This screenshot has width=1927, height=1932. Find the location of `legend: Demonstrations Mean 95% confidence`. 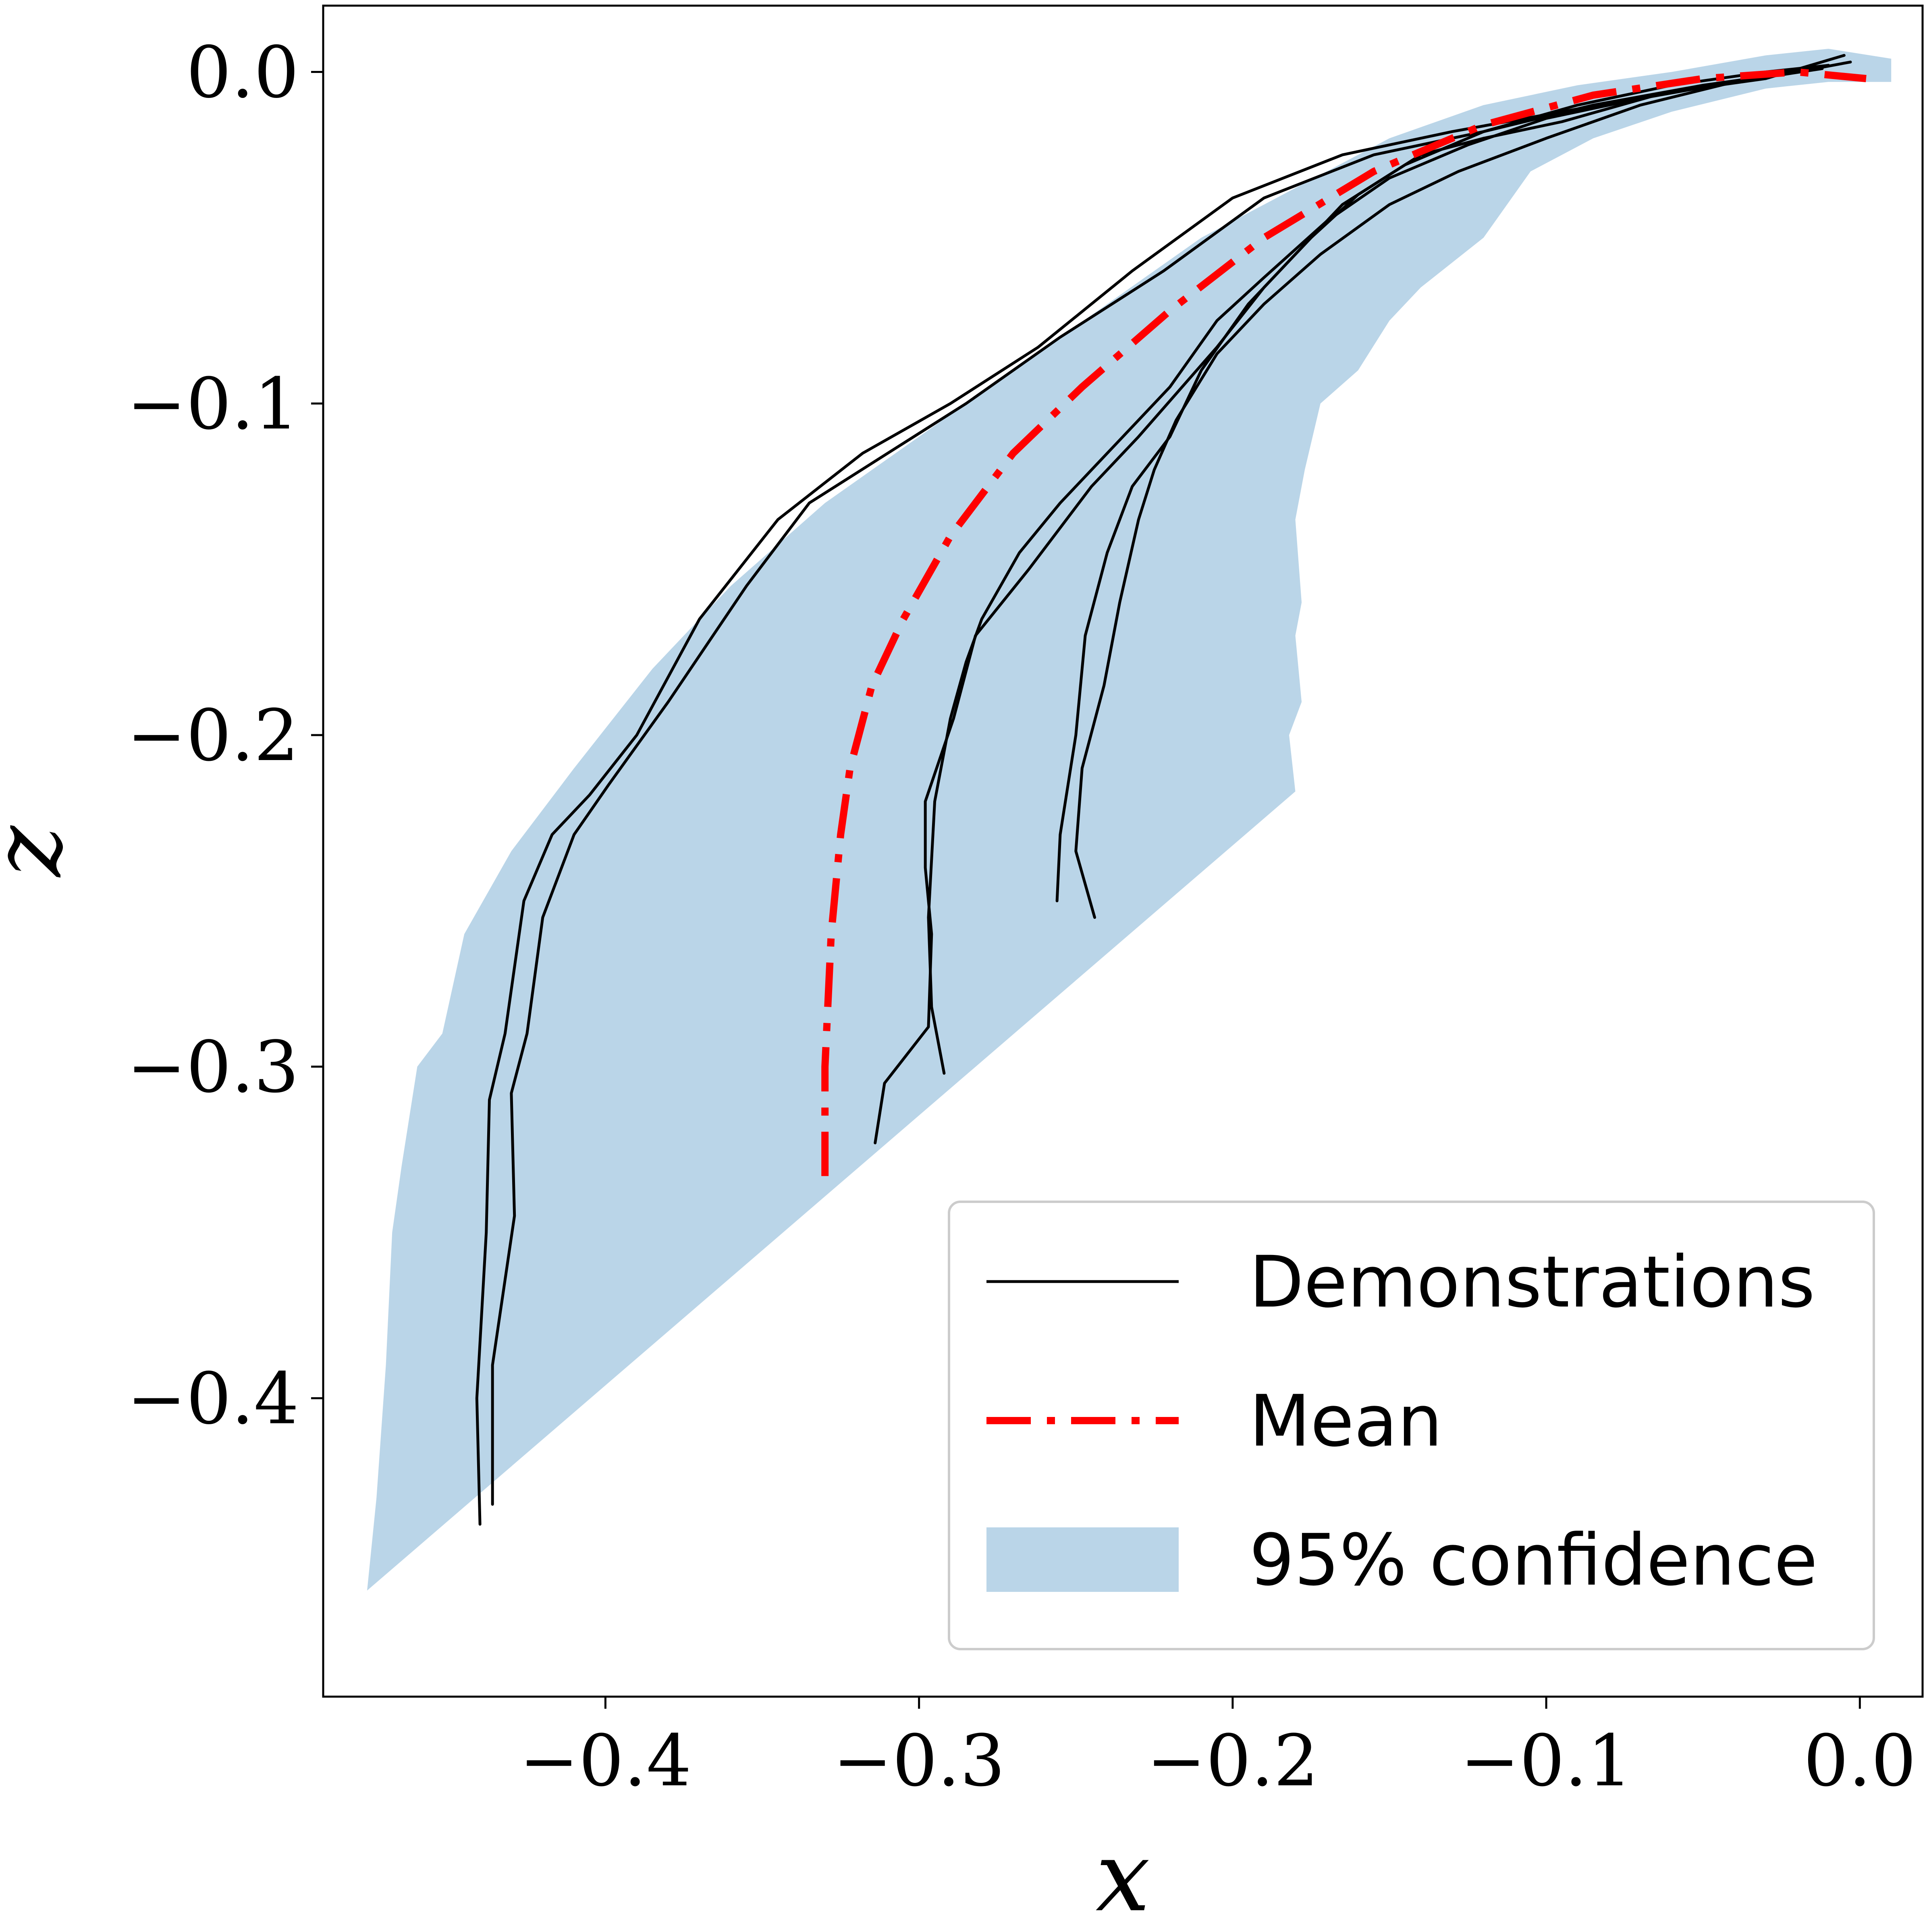

legend: Demonstrations Mean 95% confidence is located at coordinates (1411, 1425).